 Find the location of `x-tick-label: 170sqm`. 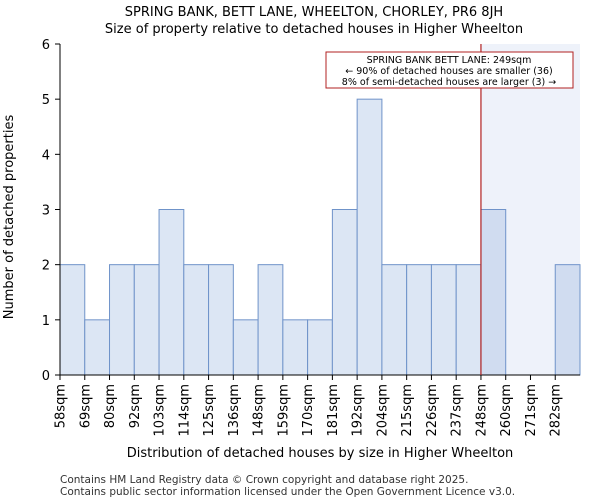

x-tick-label: 170sqm is located at coordinates (308, 410).